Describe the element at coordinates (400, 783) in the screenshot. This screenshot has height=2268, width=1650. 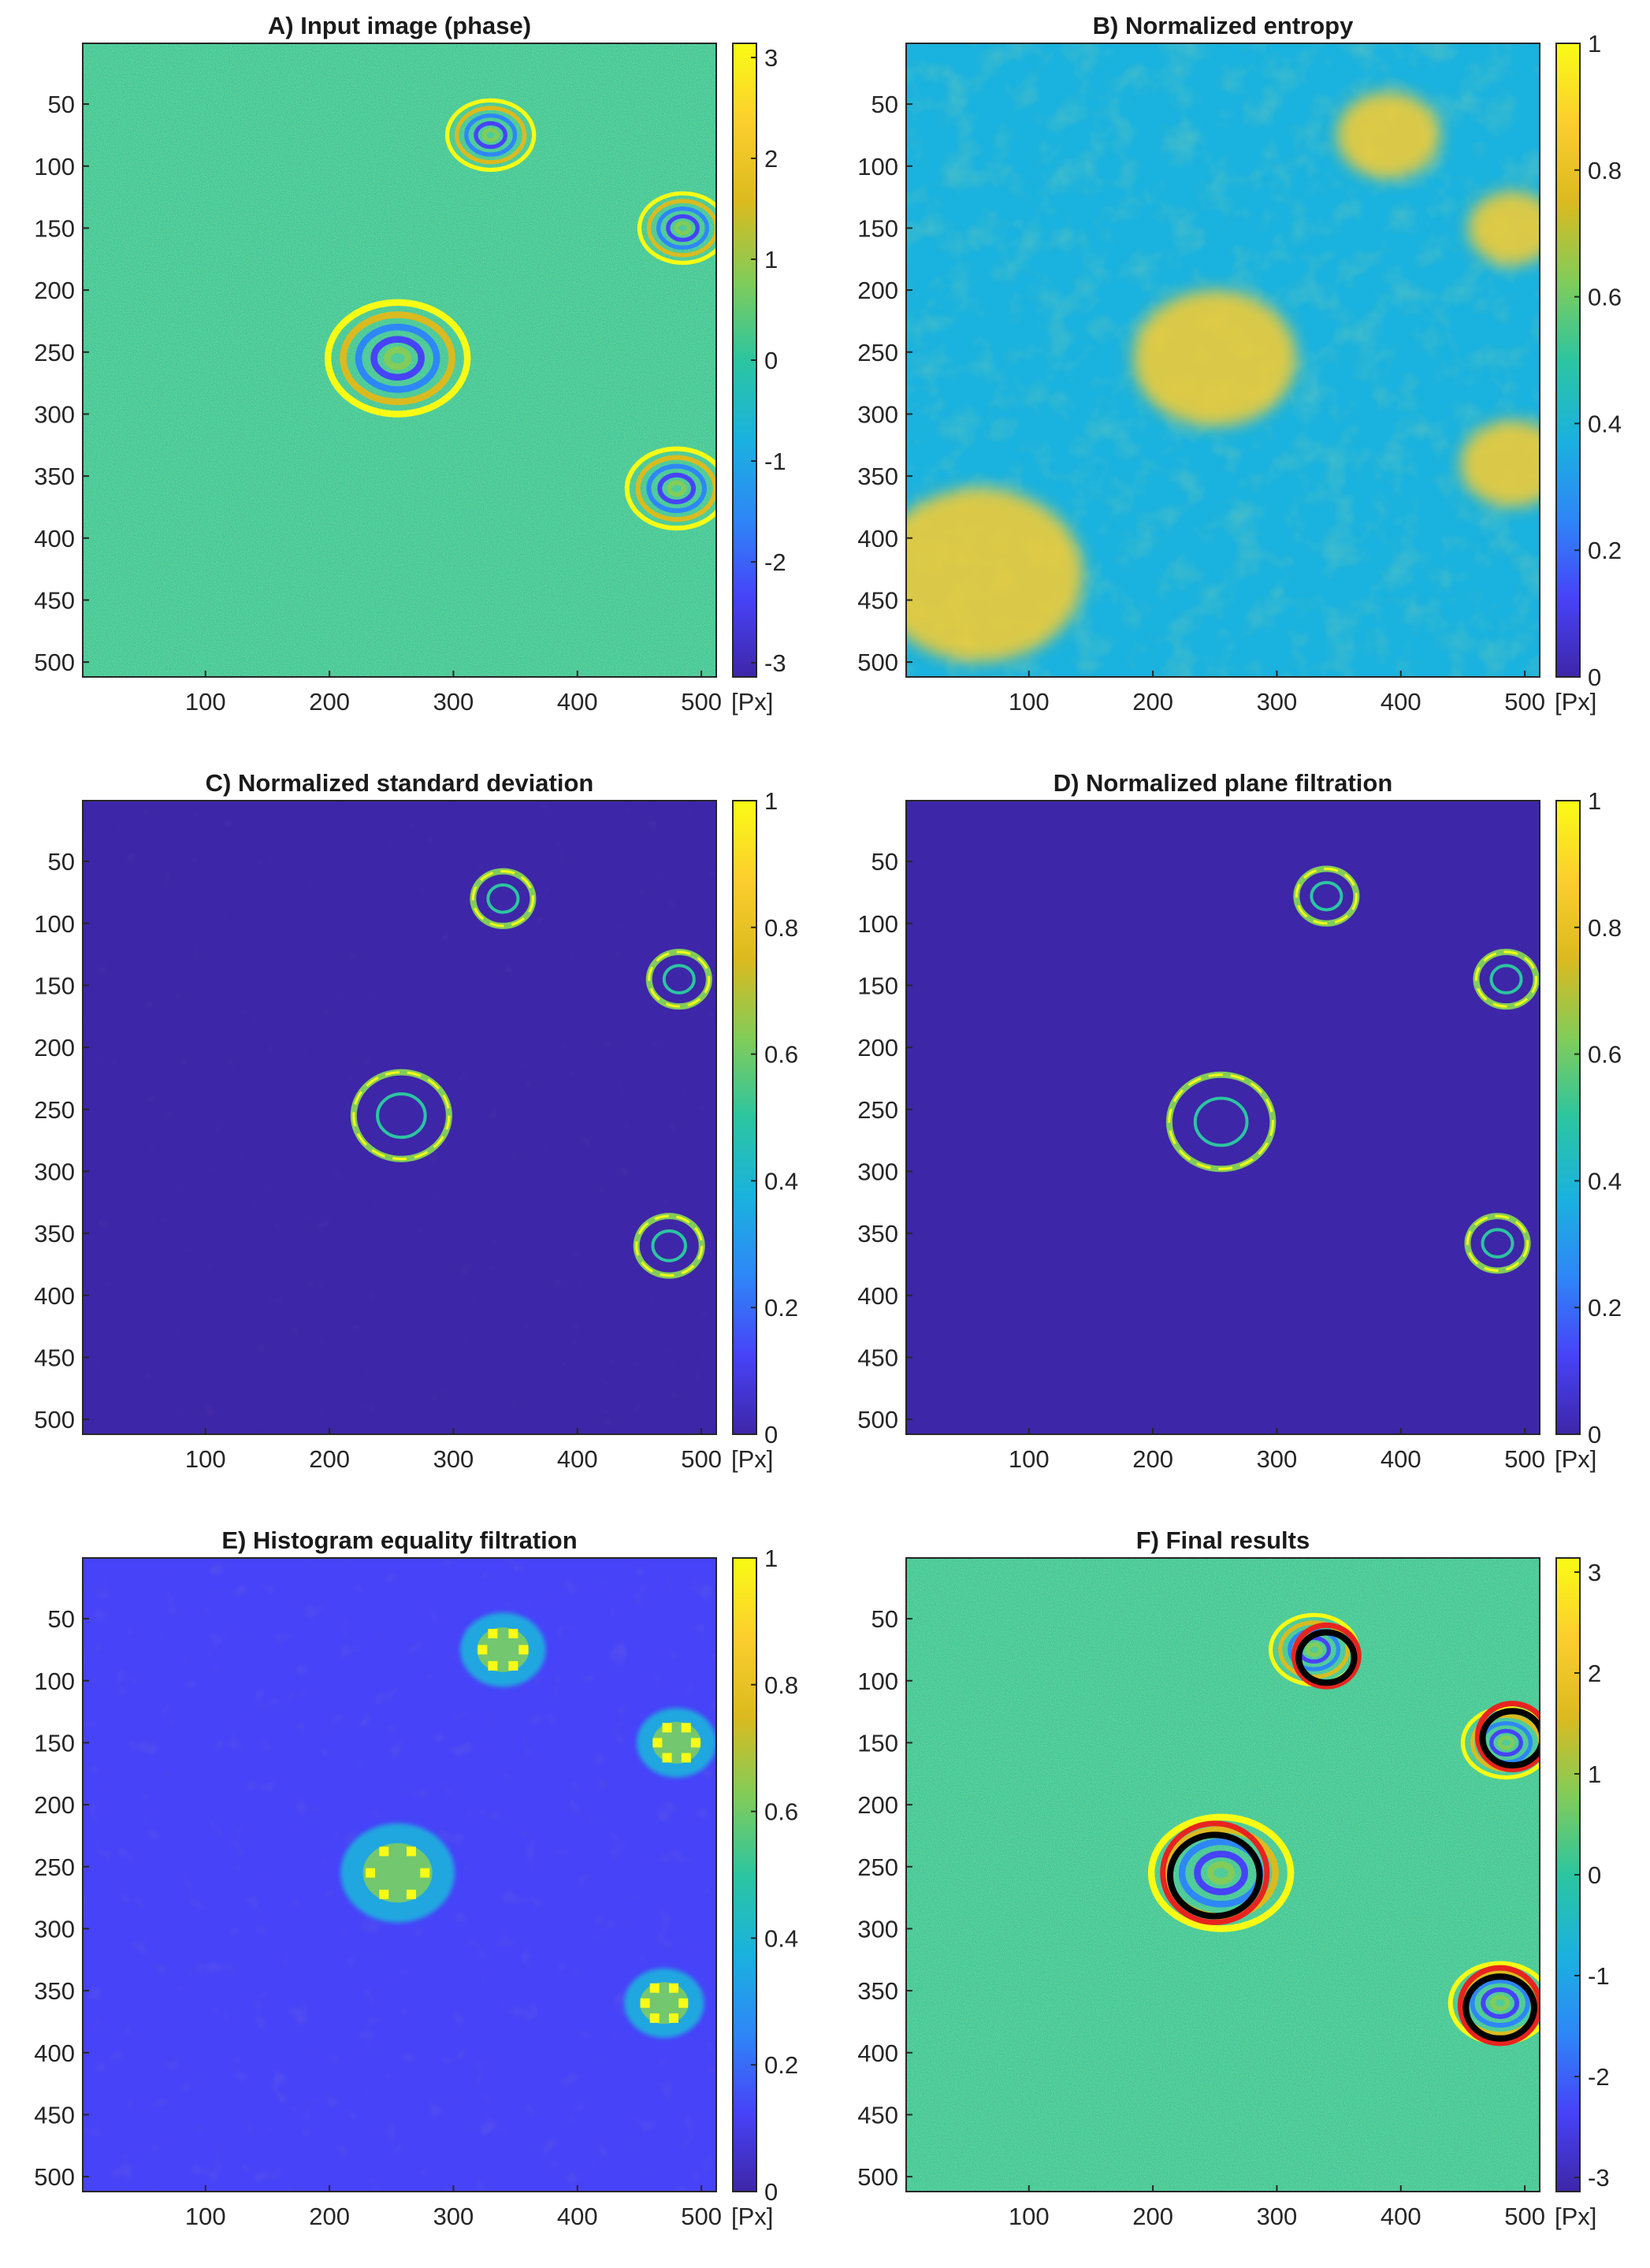
I see `panel-title: C) Normalized standard deviation` at that location.